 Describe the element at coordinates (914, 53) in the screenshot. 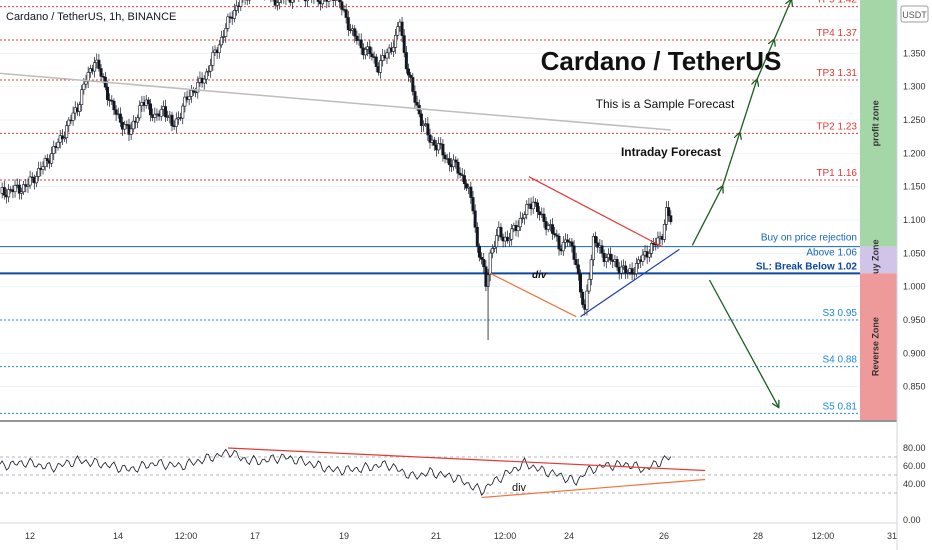

I see `price-tick-label: 1.350` at that location.